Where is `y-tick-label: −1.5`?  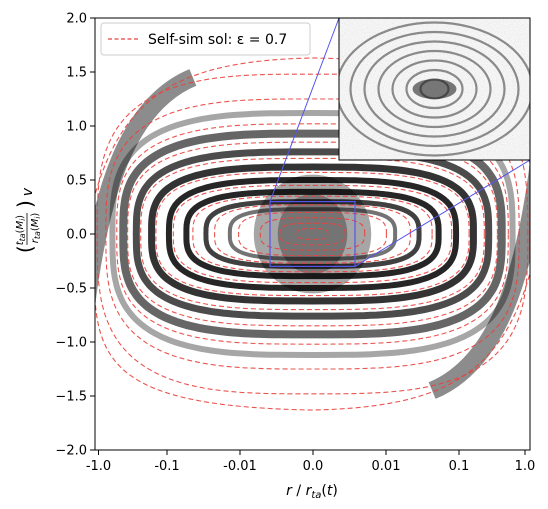 y-tick-label: −1.5 is located at coordinates (71, 397).